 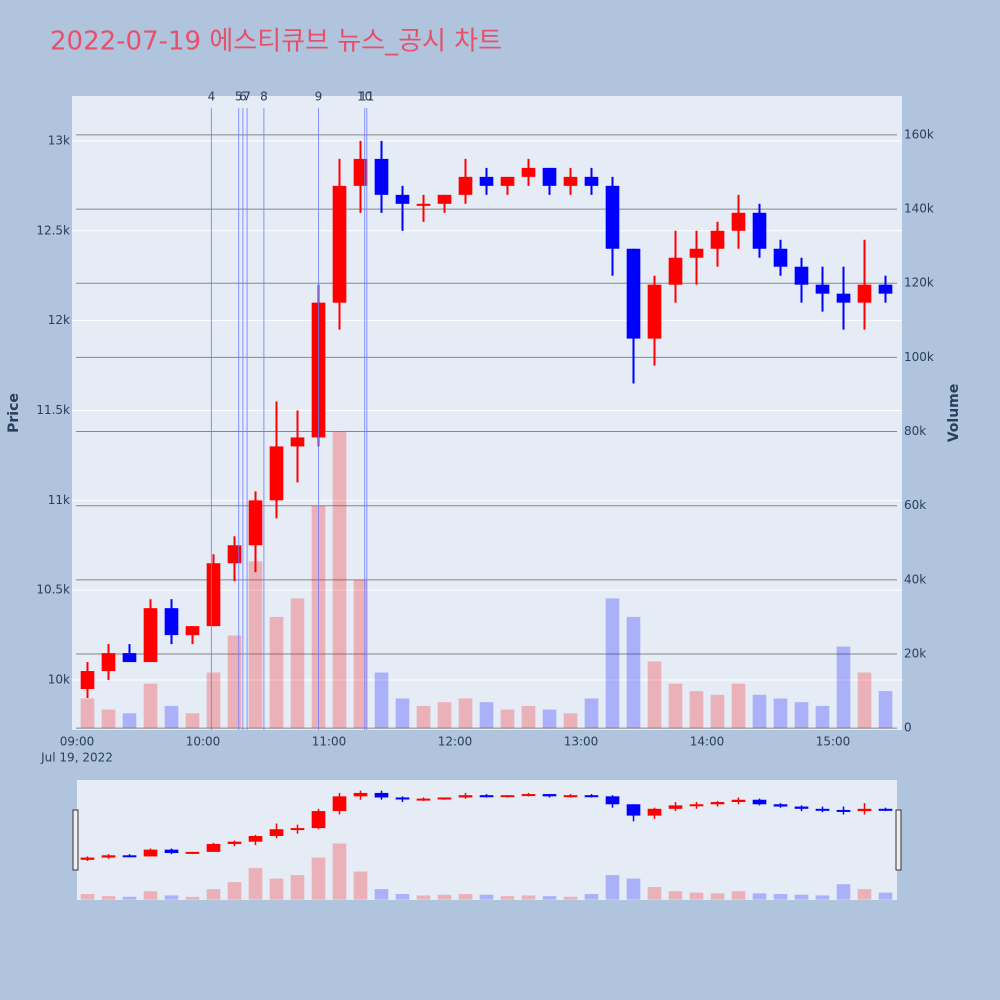 What do you see at coordinates (59, 140) in the screenshot?
I see `y-tick-label: 13k` at bounding box center [59, 140].